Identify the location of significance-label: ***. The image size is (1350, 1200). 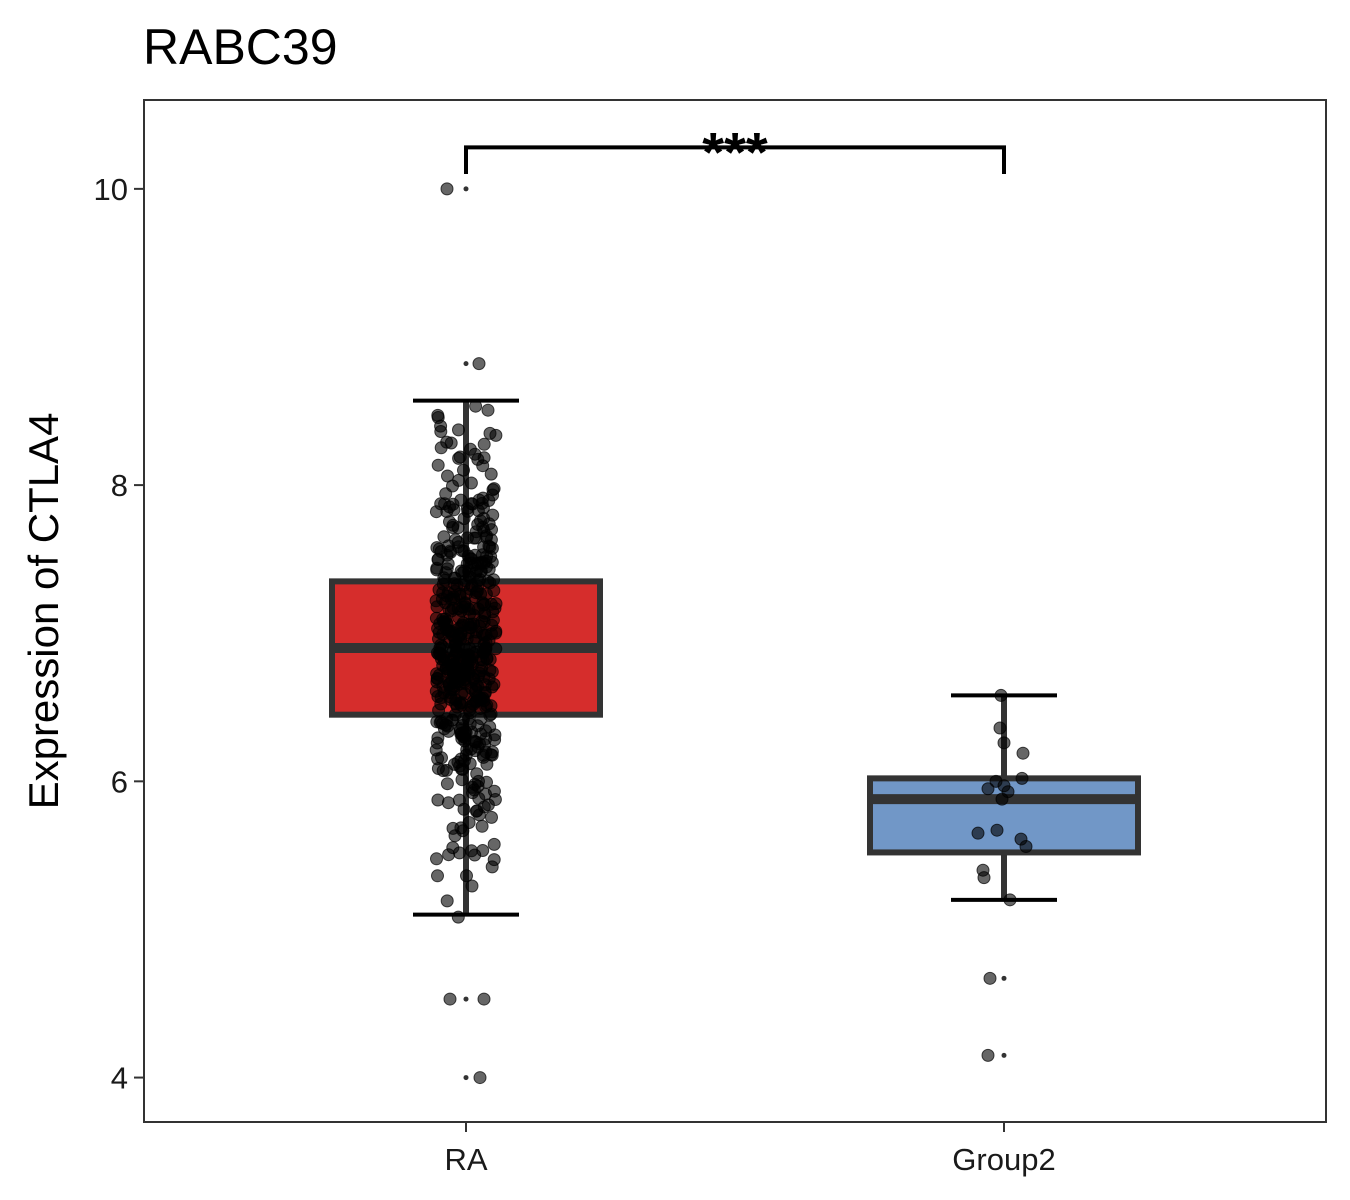
(735, 151).